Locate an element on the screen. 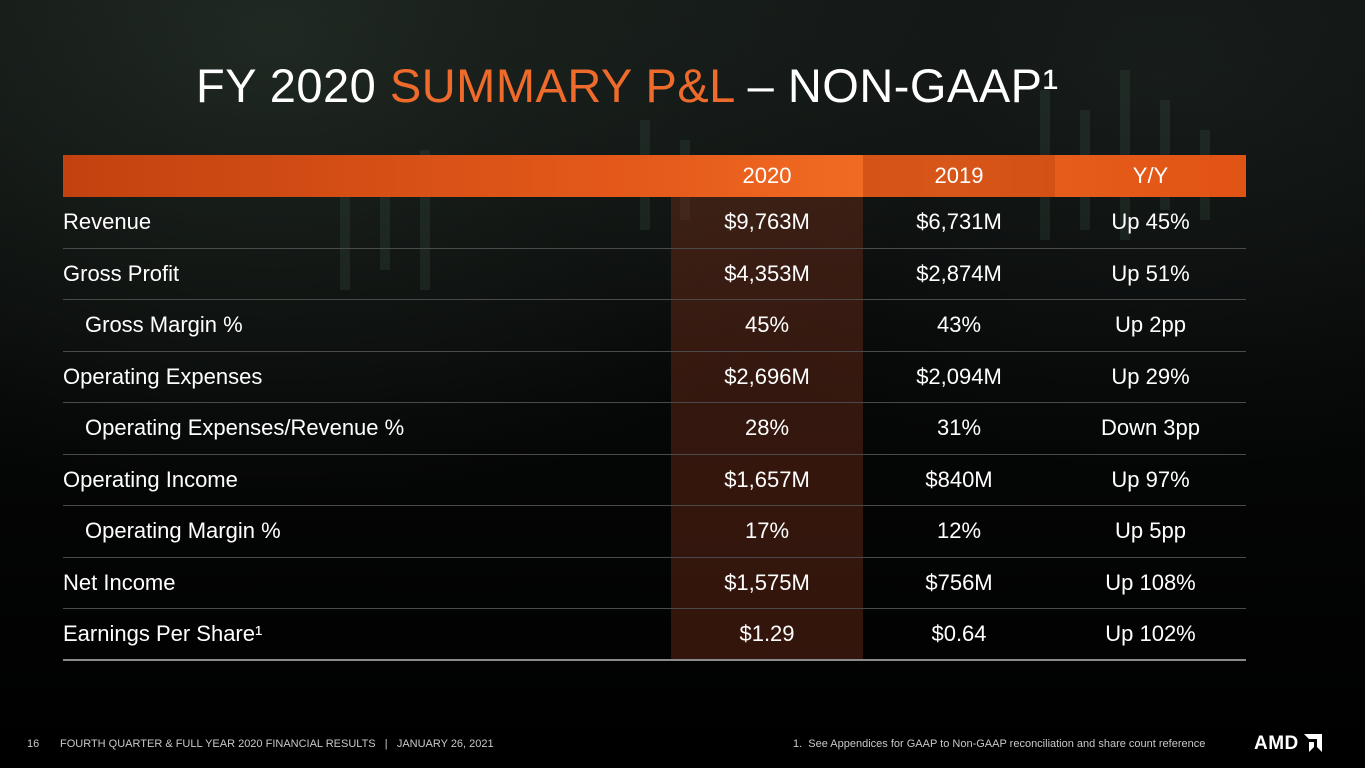 Image resolution: width=1365 pixels, height=768 pixels. value-2019: 43% is located at coordinates (959, 325).